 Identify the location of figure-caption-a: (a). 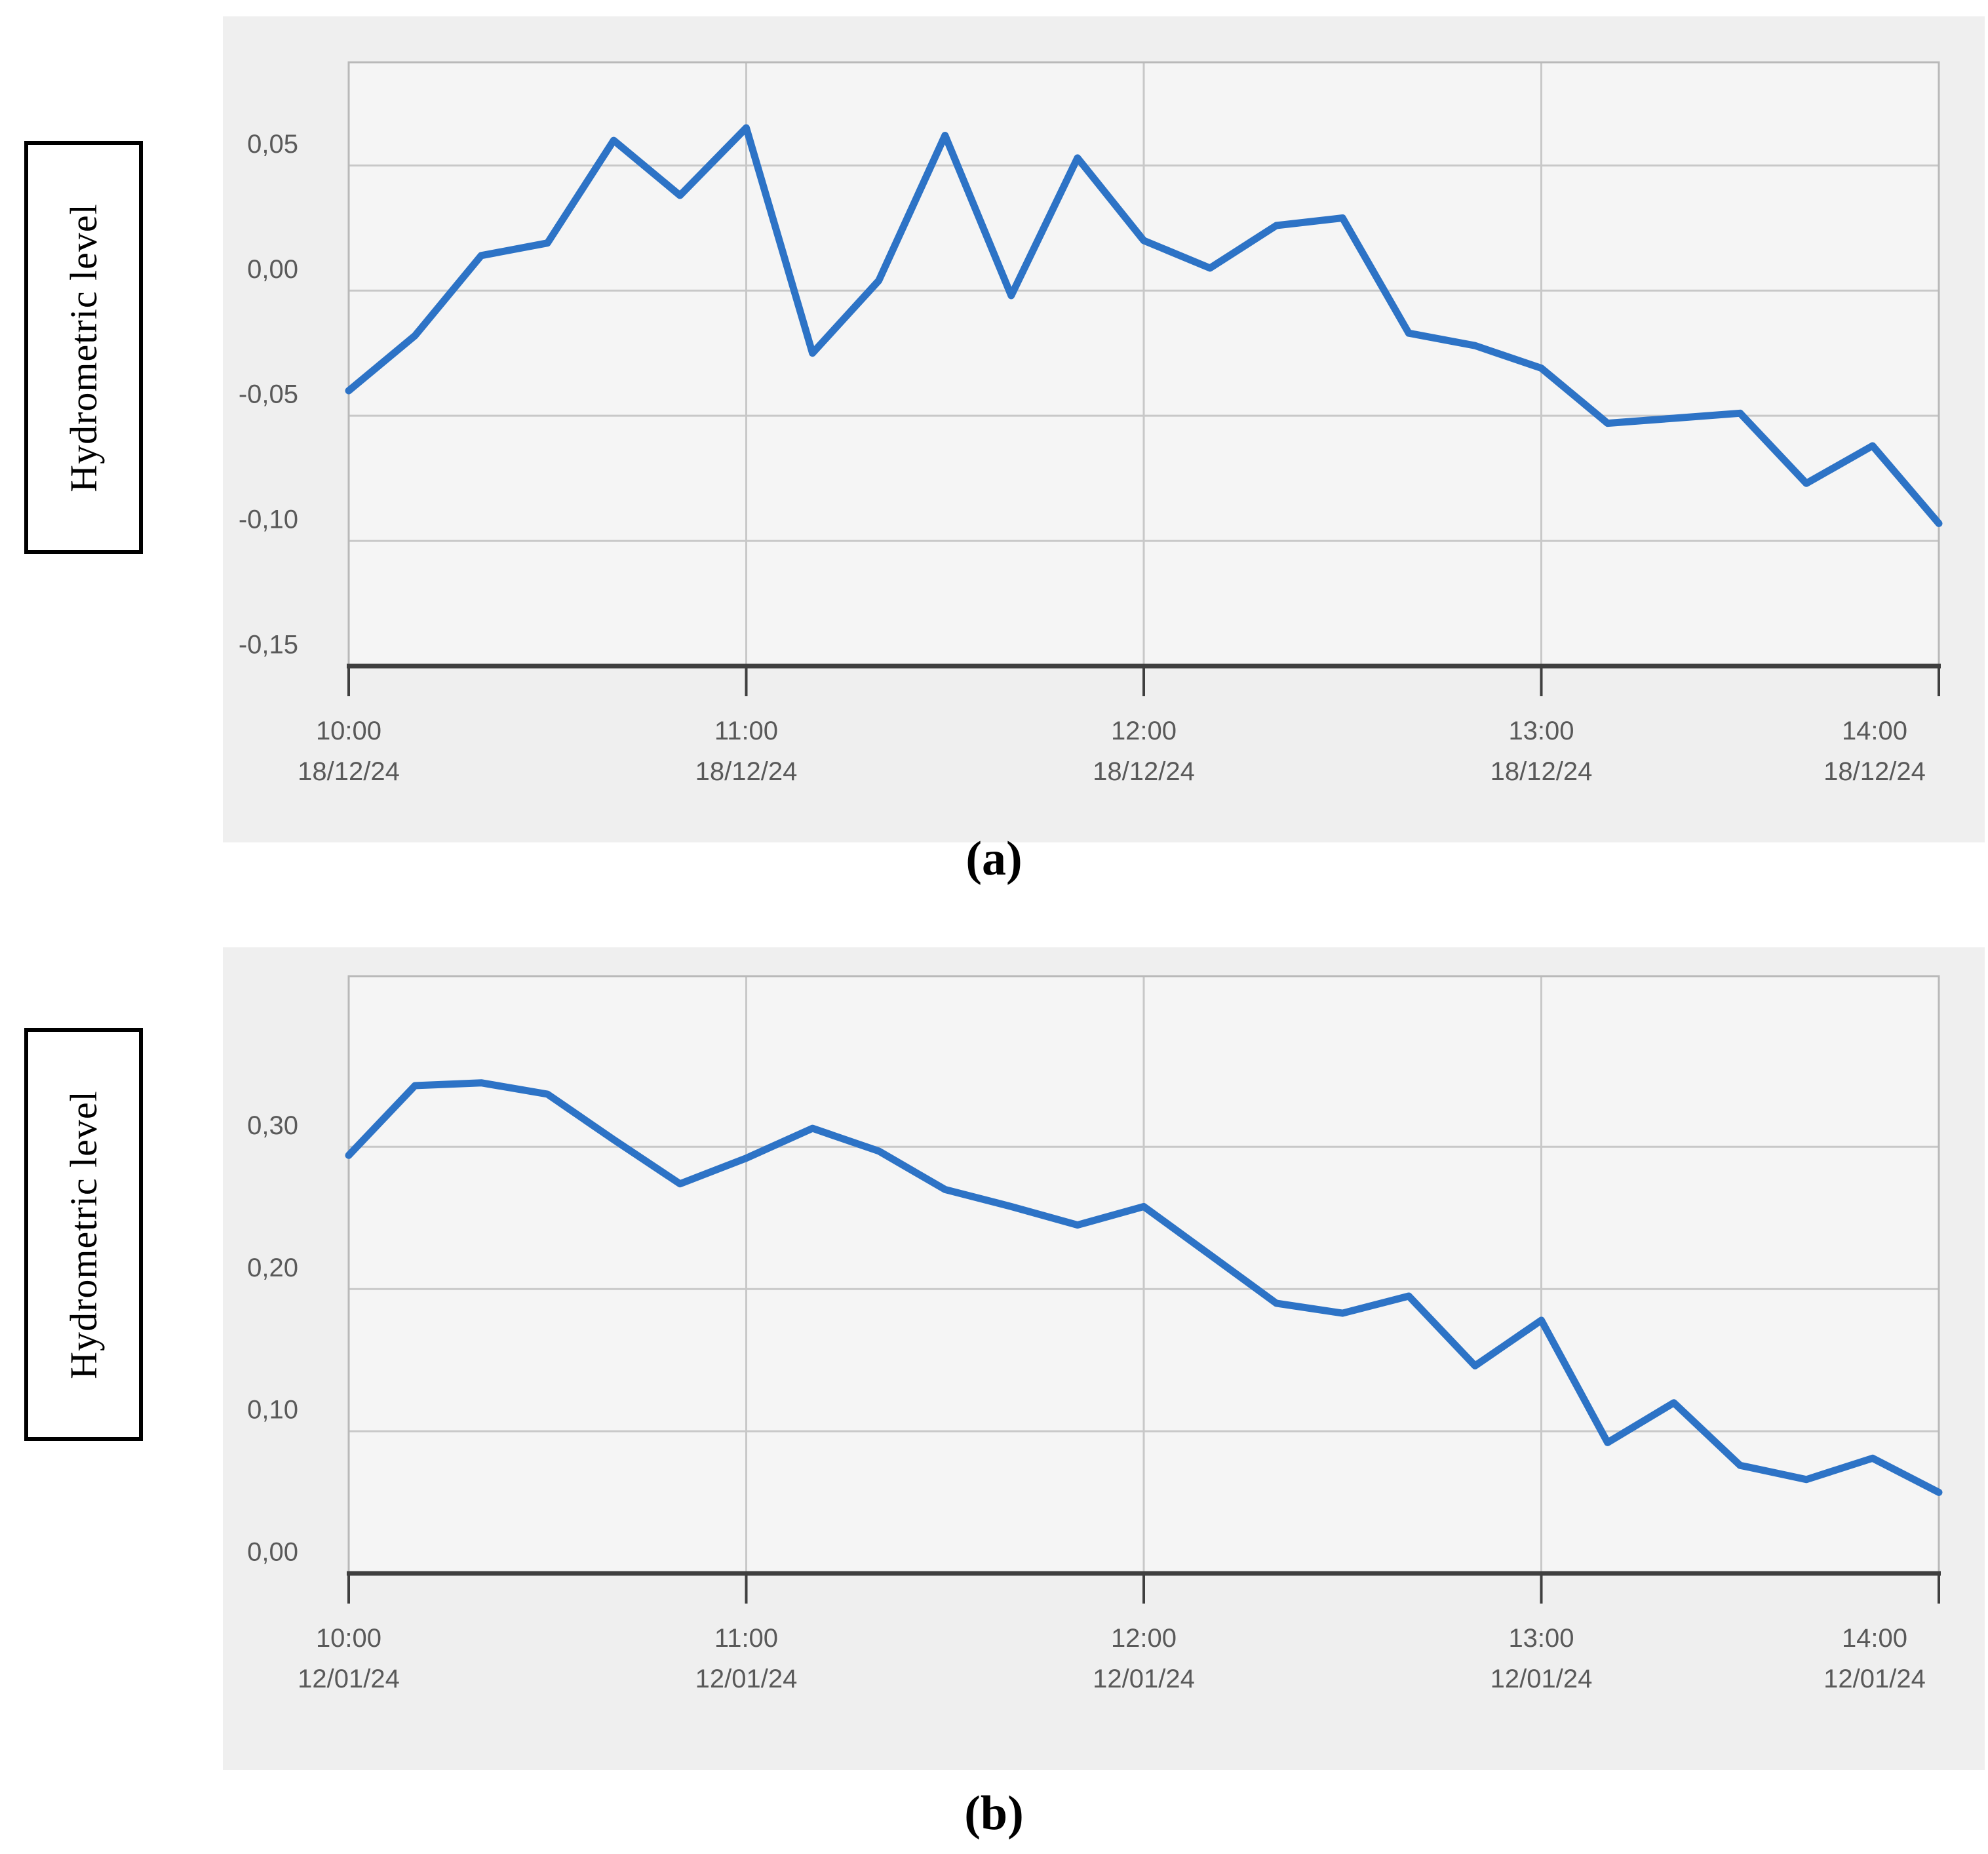
(994, 859).